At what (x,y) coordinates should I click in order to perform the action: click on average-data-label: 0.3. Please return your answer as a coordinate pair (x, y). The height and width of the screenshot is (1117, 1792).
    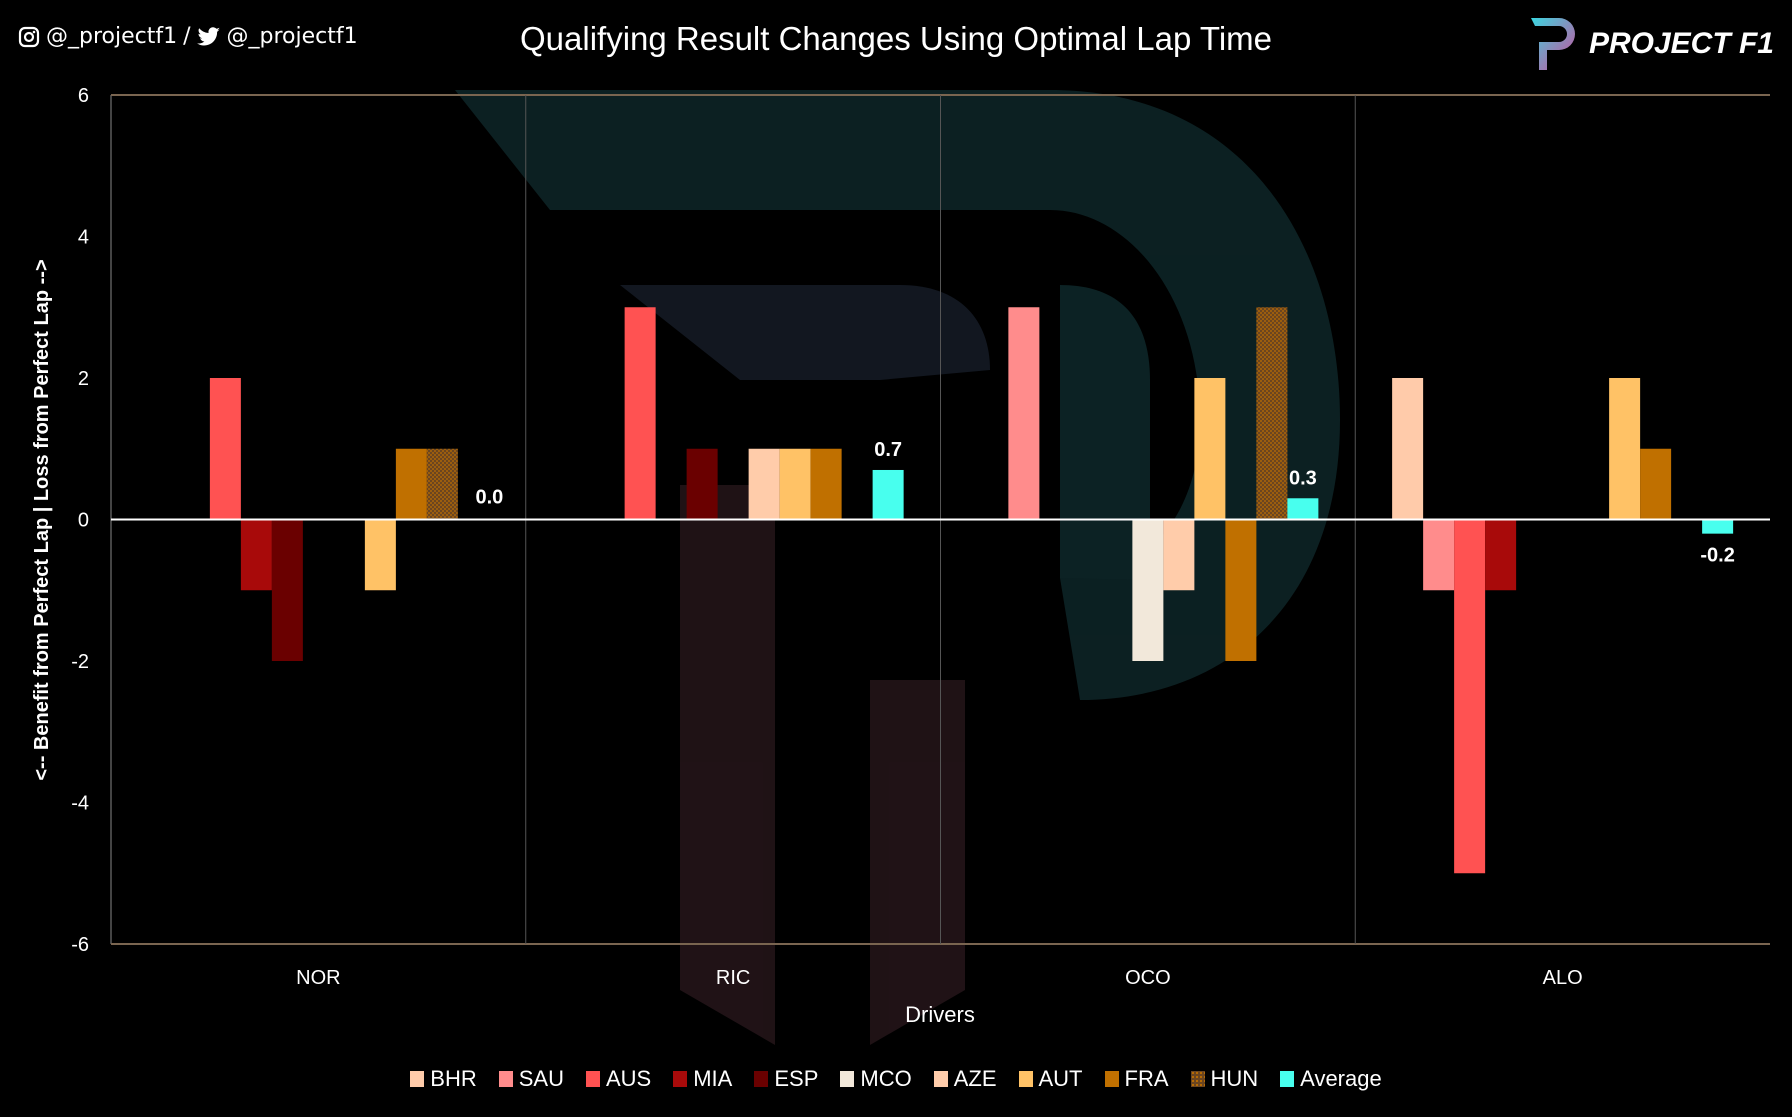
    Looking at the image, I should click on (1303, 478).